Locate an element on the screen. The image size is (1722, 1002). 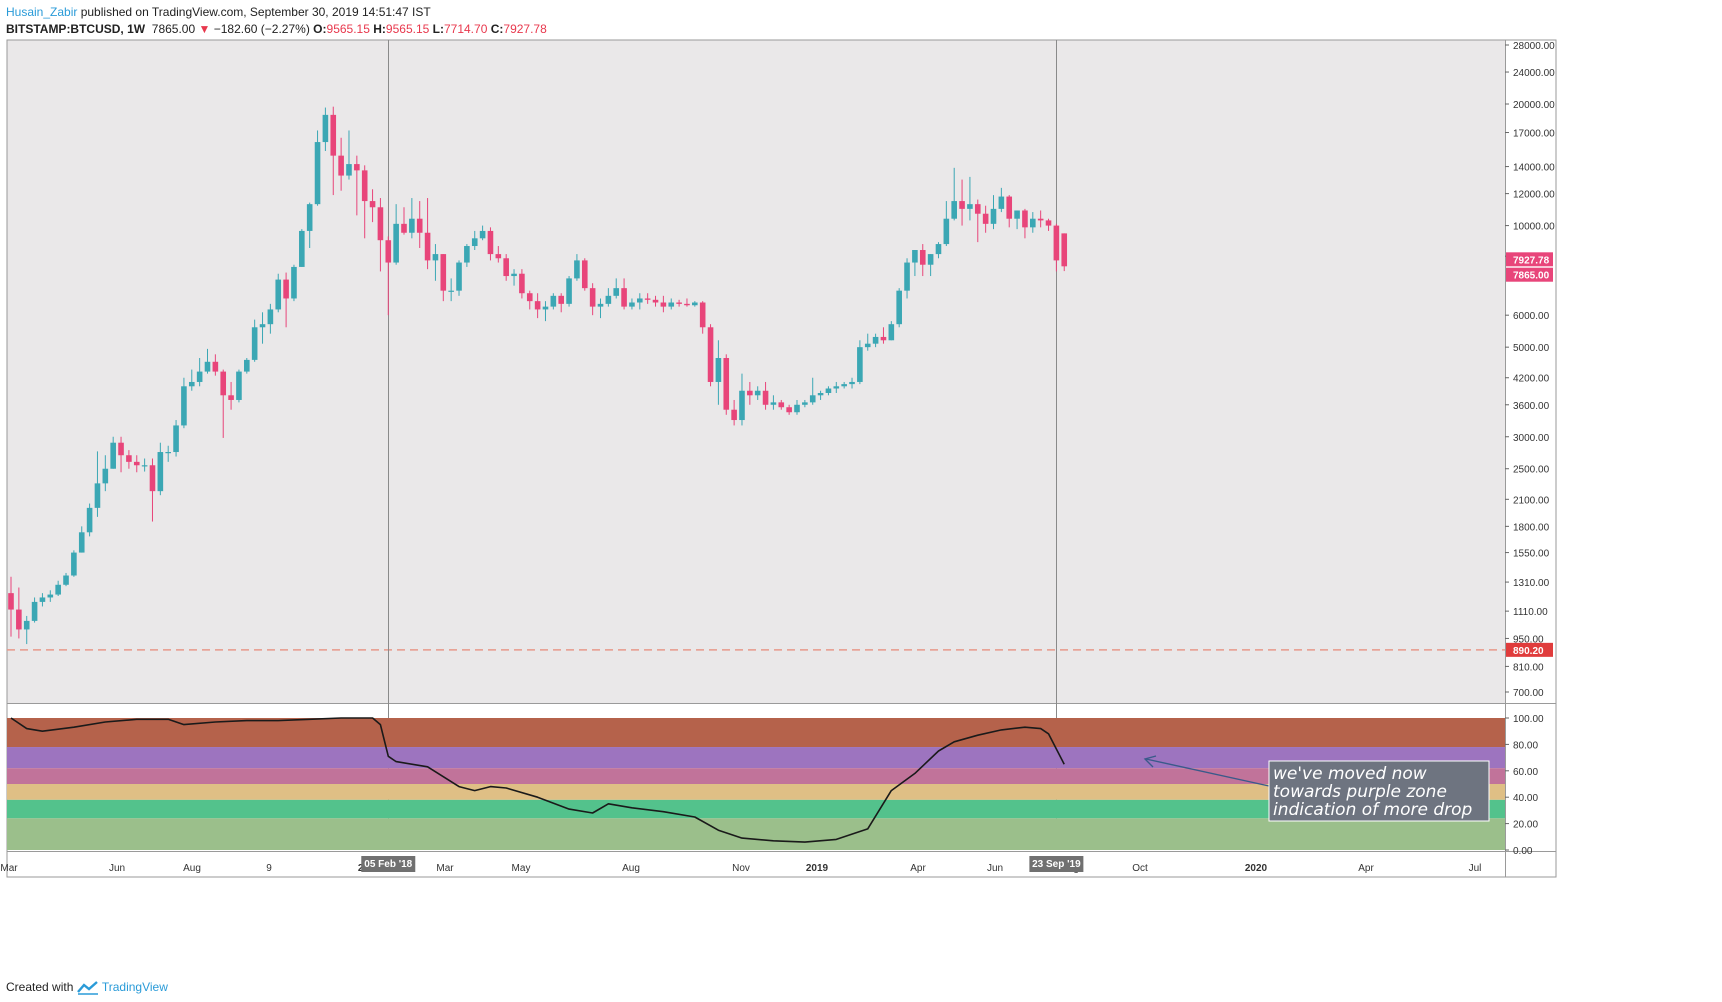
high-value: 9565.15 is located at coordinates (407, 29).